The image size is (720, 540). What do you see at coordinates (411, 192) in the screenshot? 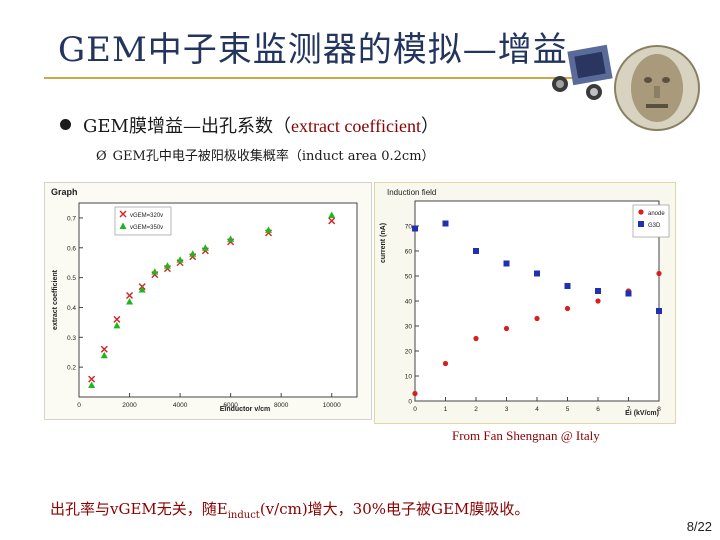
I see `chart-title: Induction field` at bounding box center [411, 192].